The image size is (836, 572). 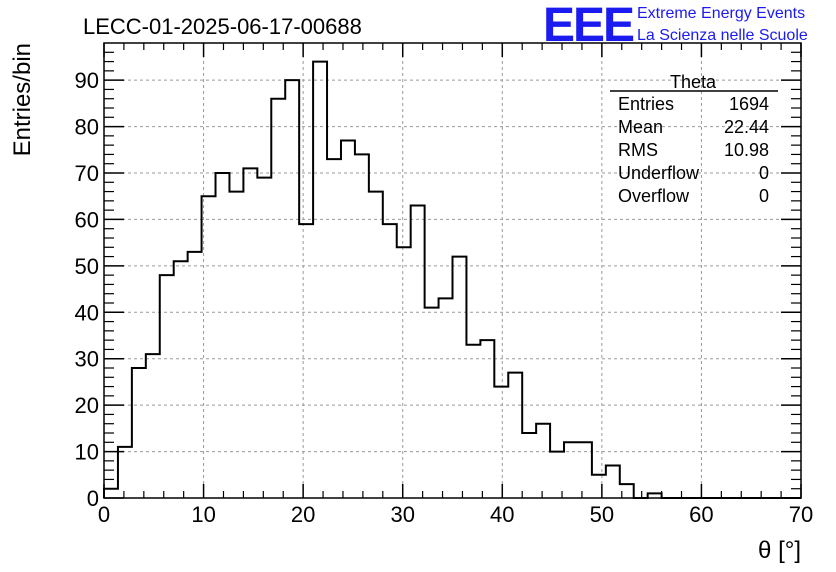 What do you see at coordinates (779, 550) in the screenshot?
I see `x-axis-title: θ [°]` at bounding box center [779, 550].